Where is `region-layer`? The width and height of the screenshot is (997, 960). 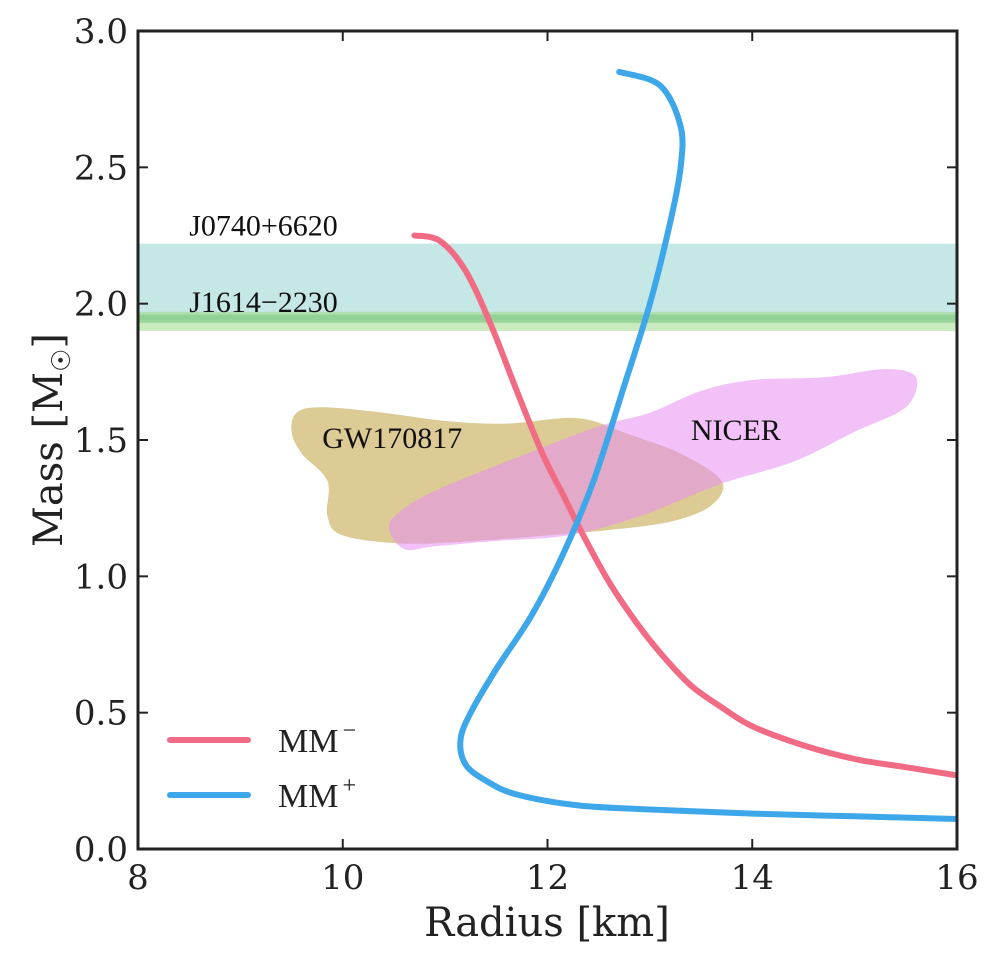 region-layer is located at coordinates (604, 460).